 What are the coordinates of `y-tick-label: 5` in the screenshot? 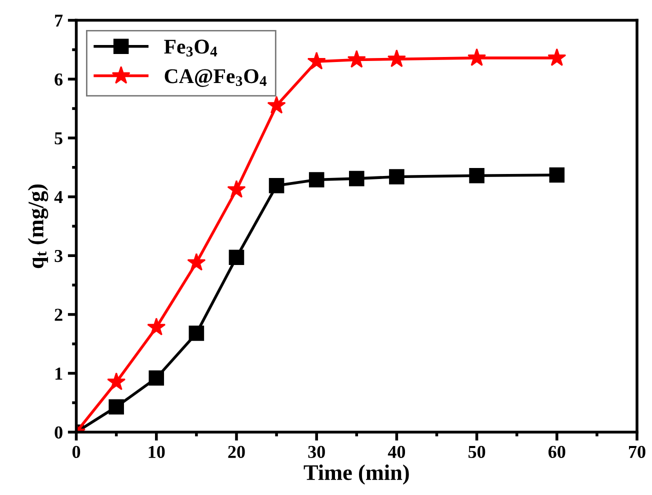 It's located at (58, 138).